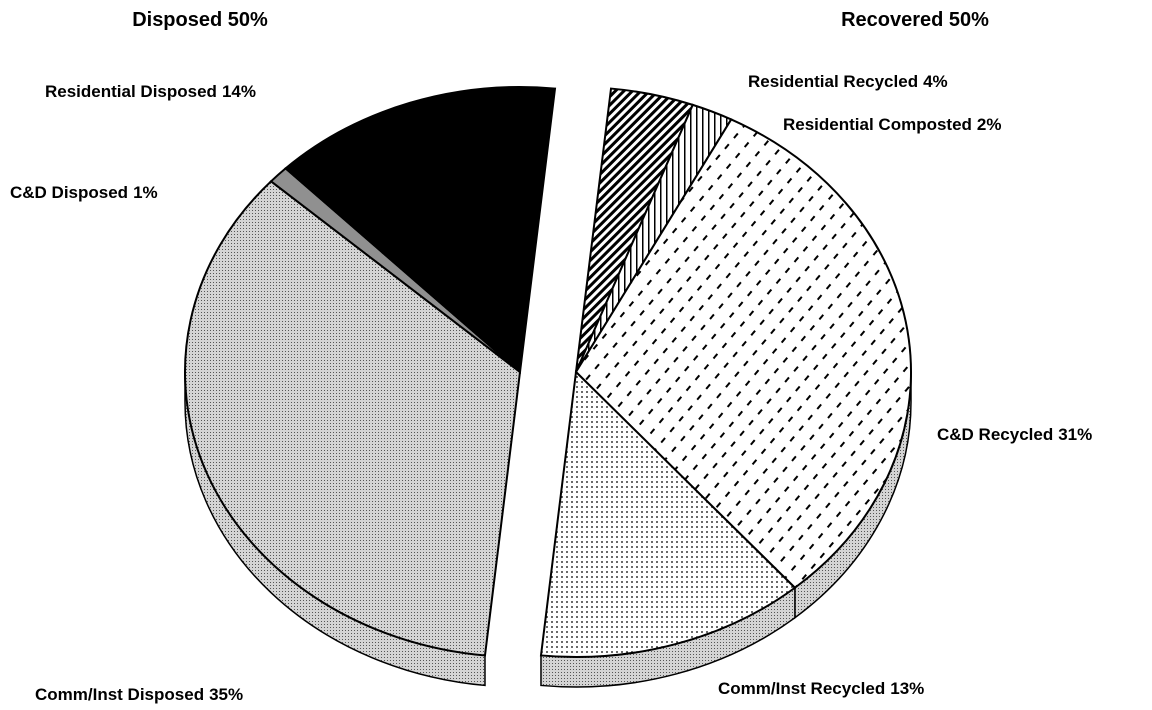 The height and width of the screenshot is (710, 1152). I want to click on slice-label: C&D Disposed 1%, so click(84, 192).